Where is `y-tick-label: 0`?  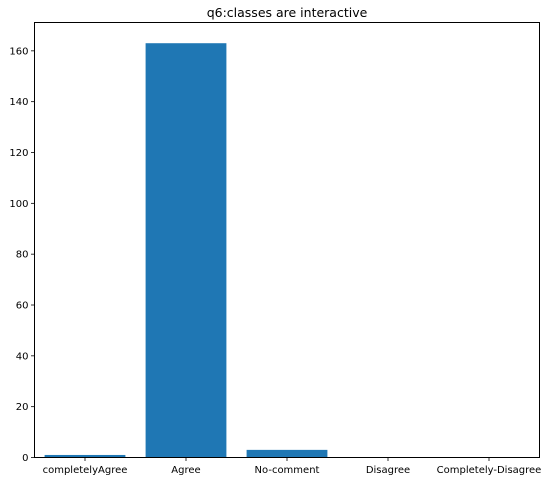
y-tick-label: 0 is located at coordinates (25, 458).